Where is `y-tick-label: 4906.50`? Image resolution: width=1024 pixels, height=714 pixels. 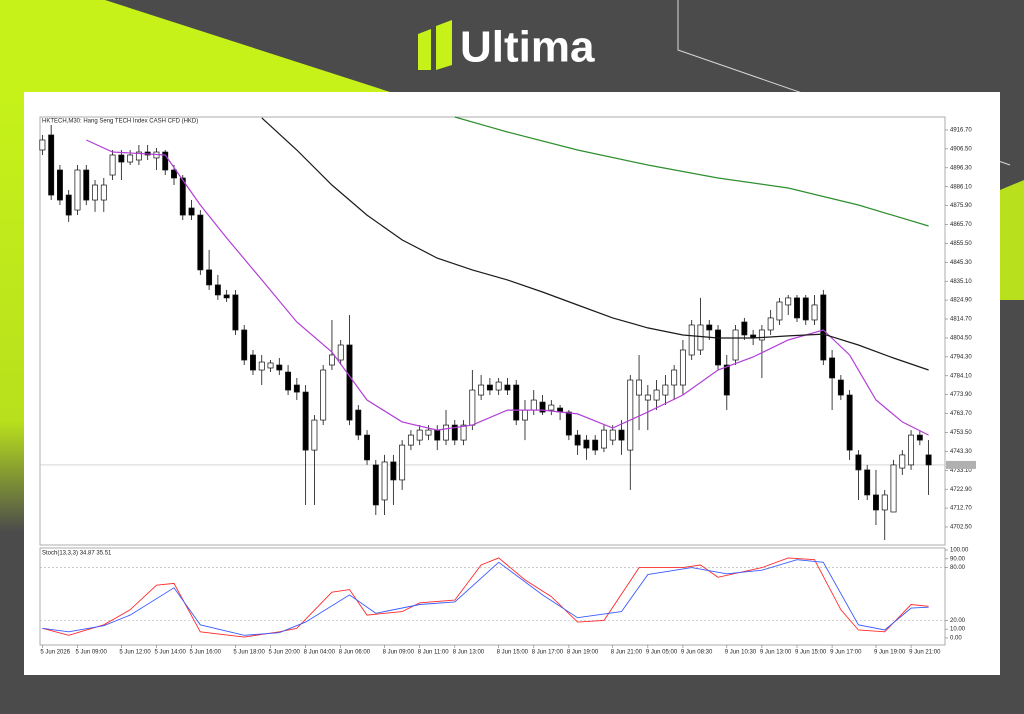
y-tick-label: 4906.50 is located at coordinates (961, 149).